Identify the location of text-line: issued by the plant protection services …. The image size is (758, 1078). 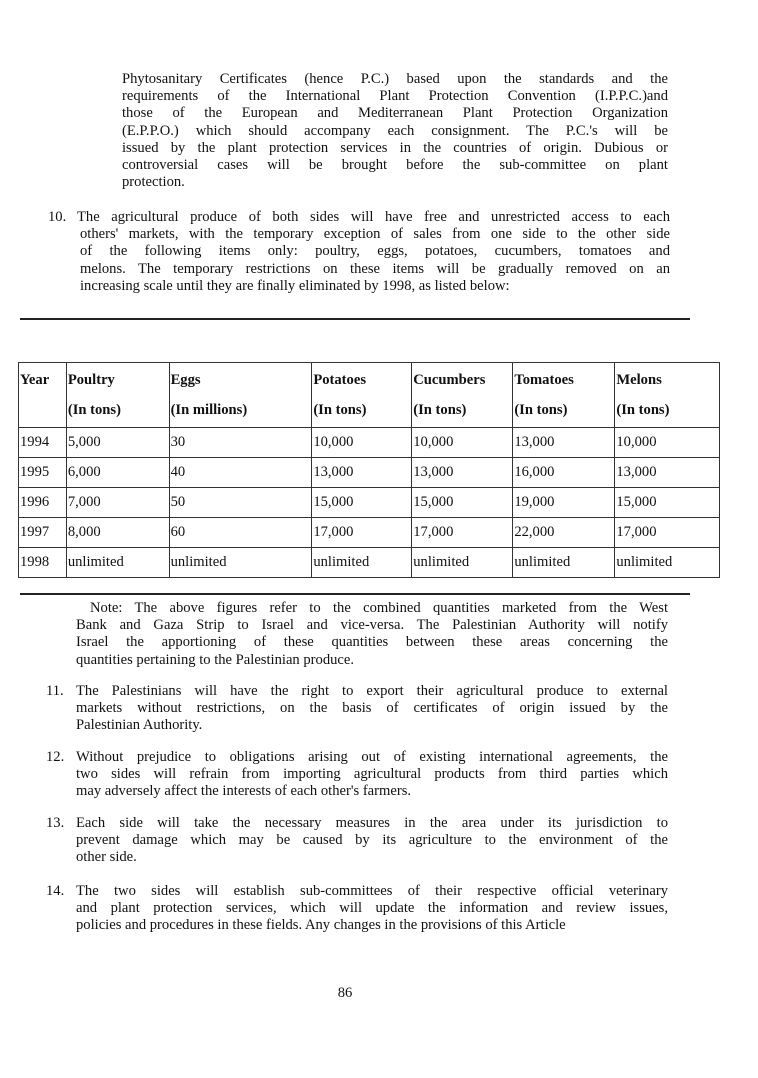
(395, 147).